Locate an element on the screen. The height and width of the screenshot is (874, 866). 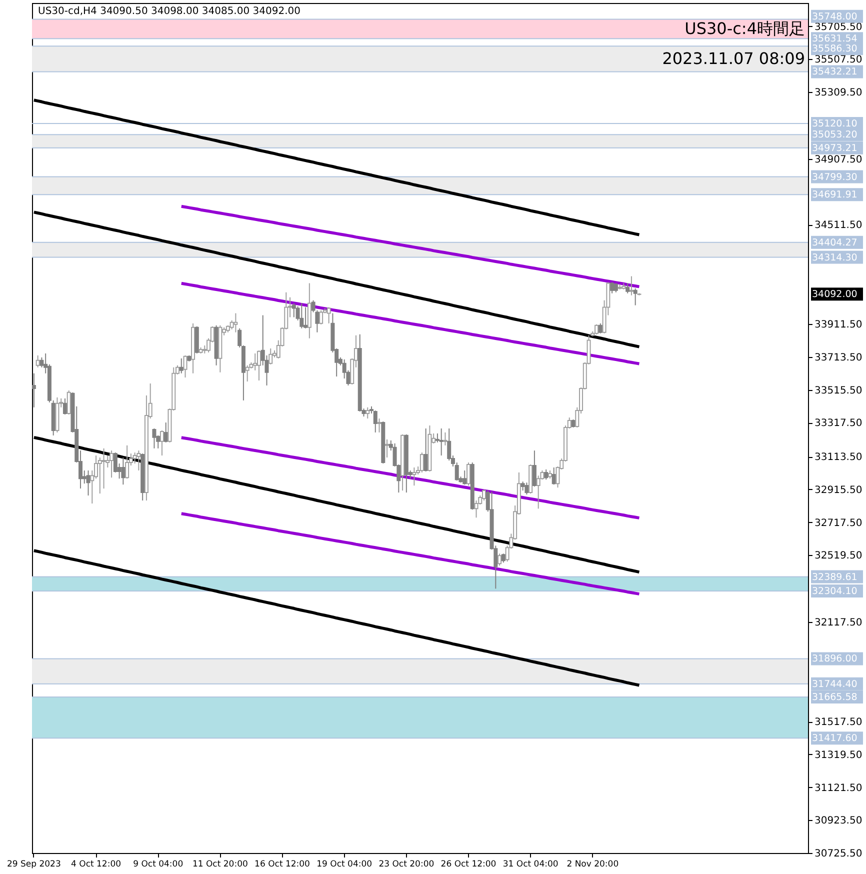
ref-line-label: 34314.30 is located at coordinates (835, 258).